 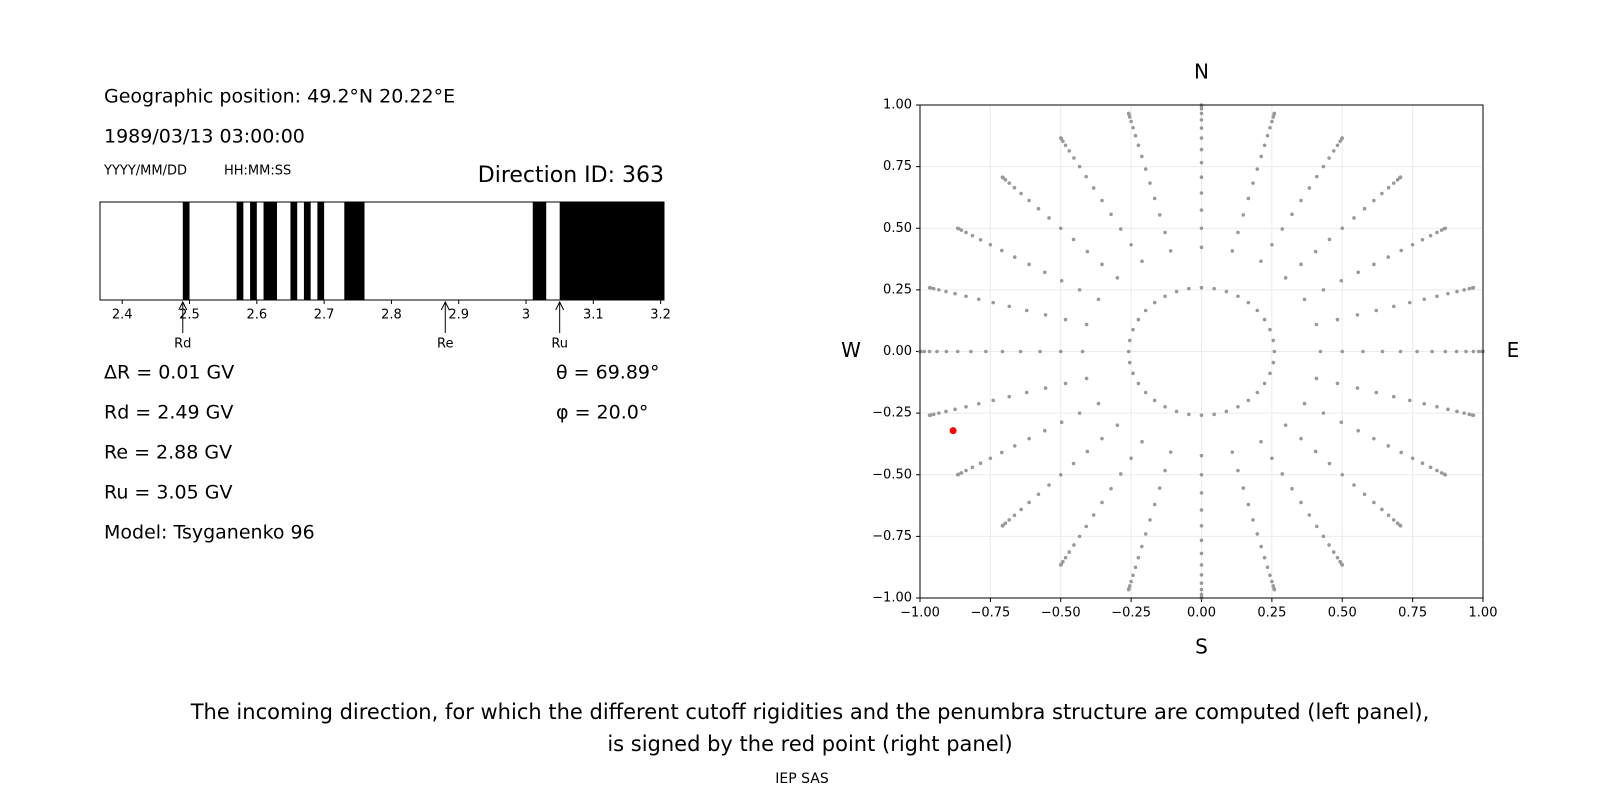 I want to click on x-tick-label: 2.4, so click(x=122, y=315).